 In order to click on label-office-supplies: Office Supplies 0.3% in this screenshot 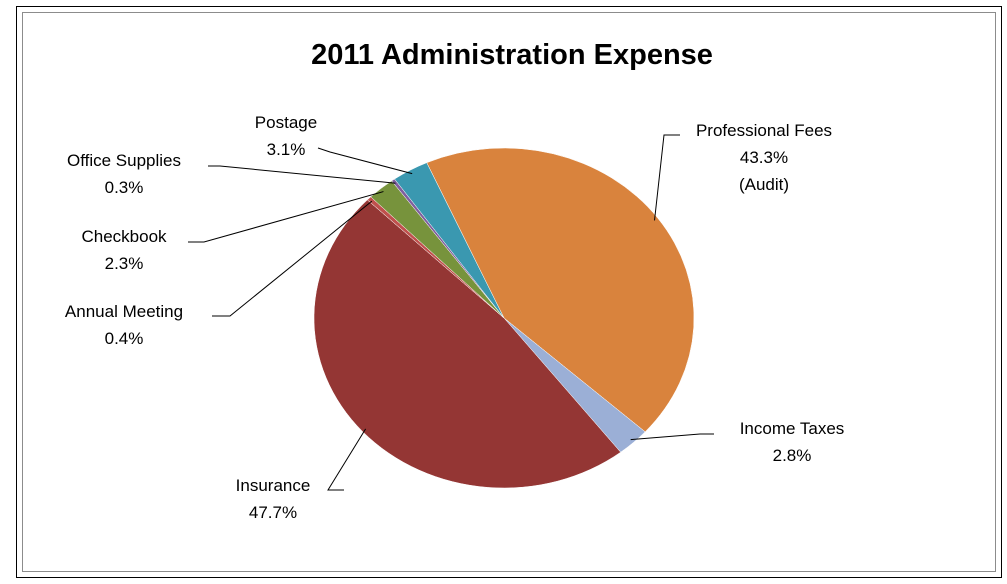, I will do `click(124, 174)`.